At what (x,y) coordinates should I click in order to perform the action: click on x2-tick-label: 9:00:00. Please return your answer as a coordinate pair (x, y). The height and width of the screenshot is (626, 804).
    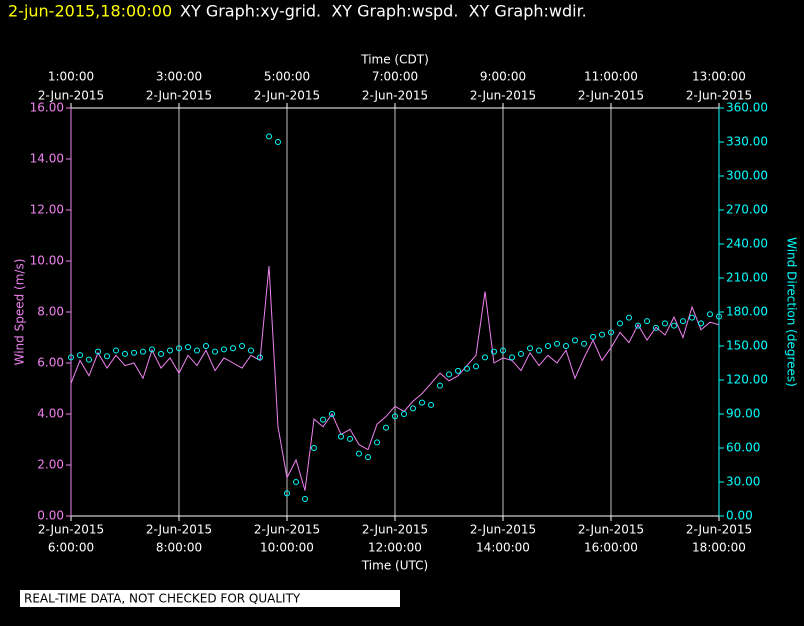
    Looking at the image, I should click on (503, 77).